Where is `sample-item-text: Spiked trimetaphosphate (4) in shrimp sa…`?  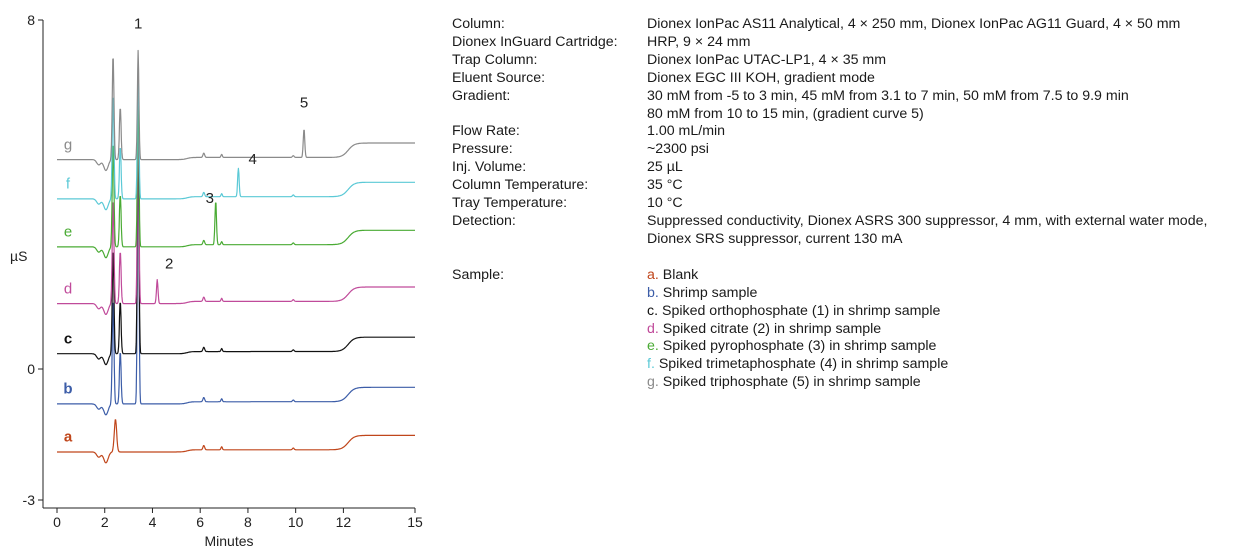 sample-item-text: Spiked trimetaphosphate (4) in shrimp sa… is located at coordinates (801, 364).